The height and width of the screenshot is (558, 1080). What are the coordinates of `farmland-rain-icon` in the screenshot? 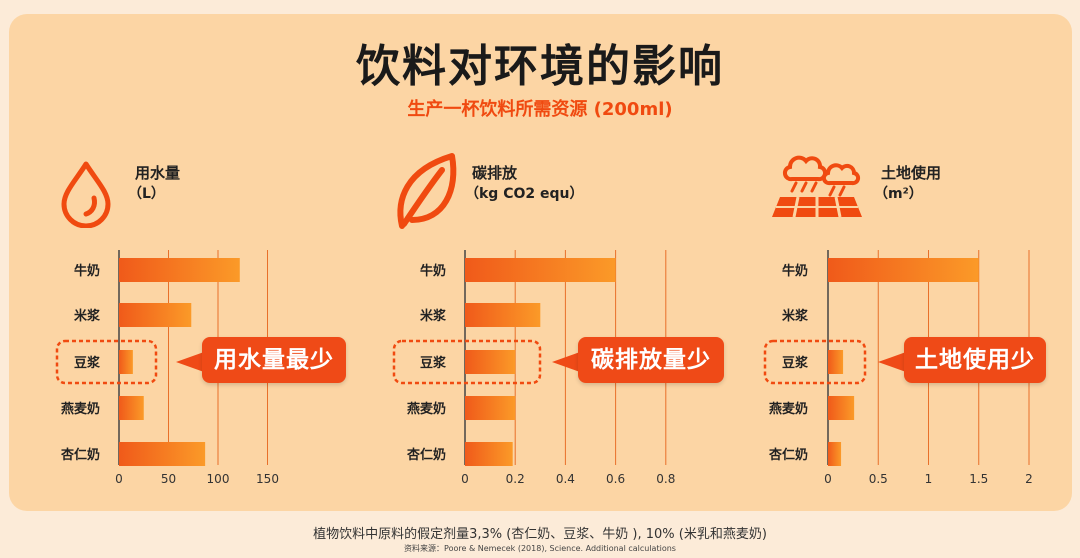 It's located at (817, 185).